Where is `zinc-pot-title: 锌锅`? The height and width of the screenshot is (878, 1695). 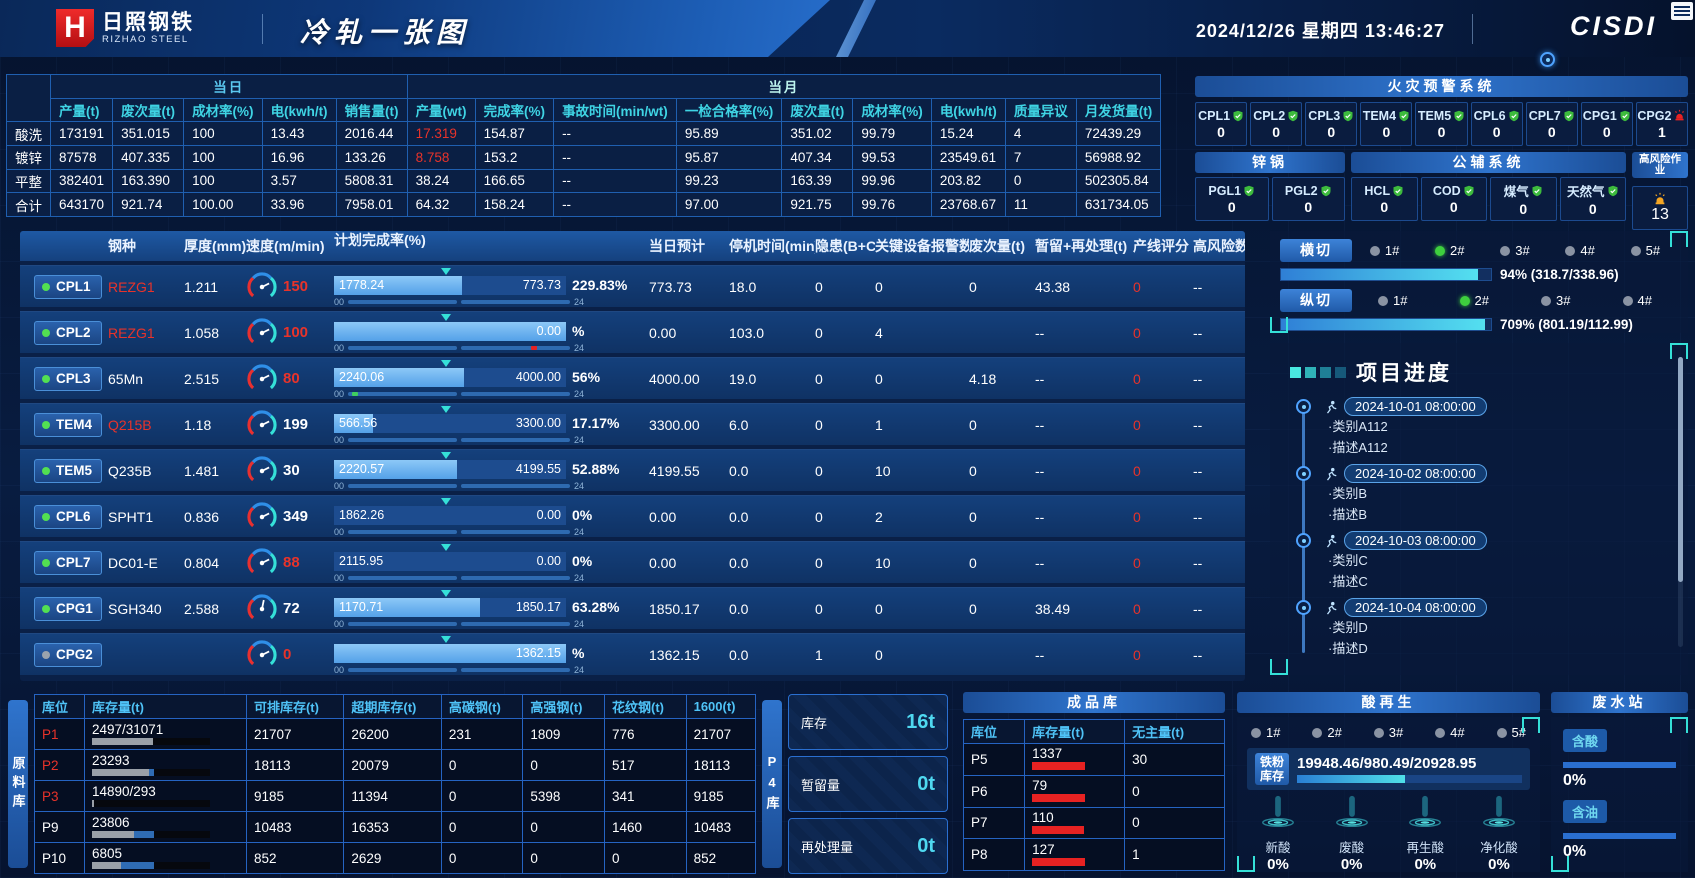 zinc-pot-title: 锌锅 is located at coordinates (1270, 162).